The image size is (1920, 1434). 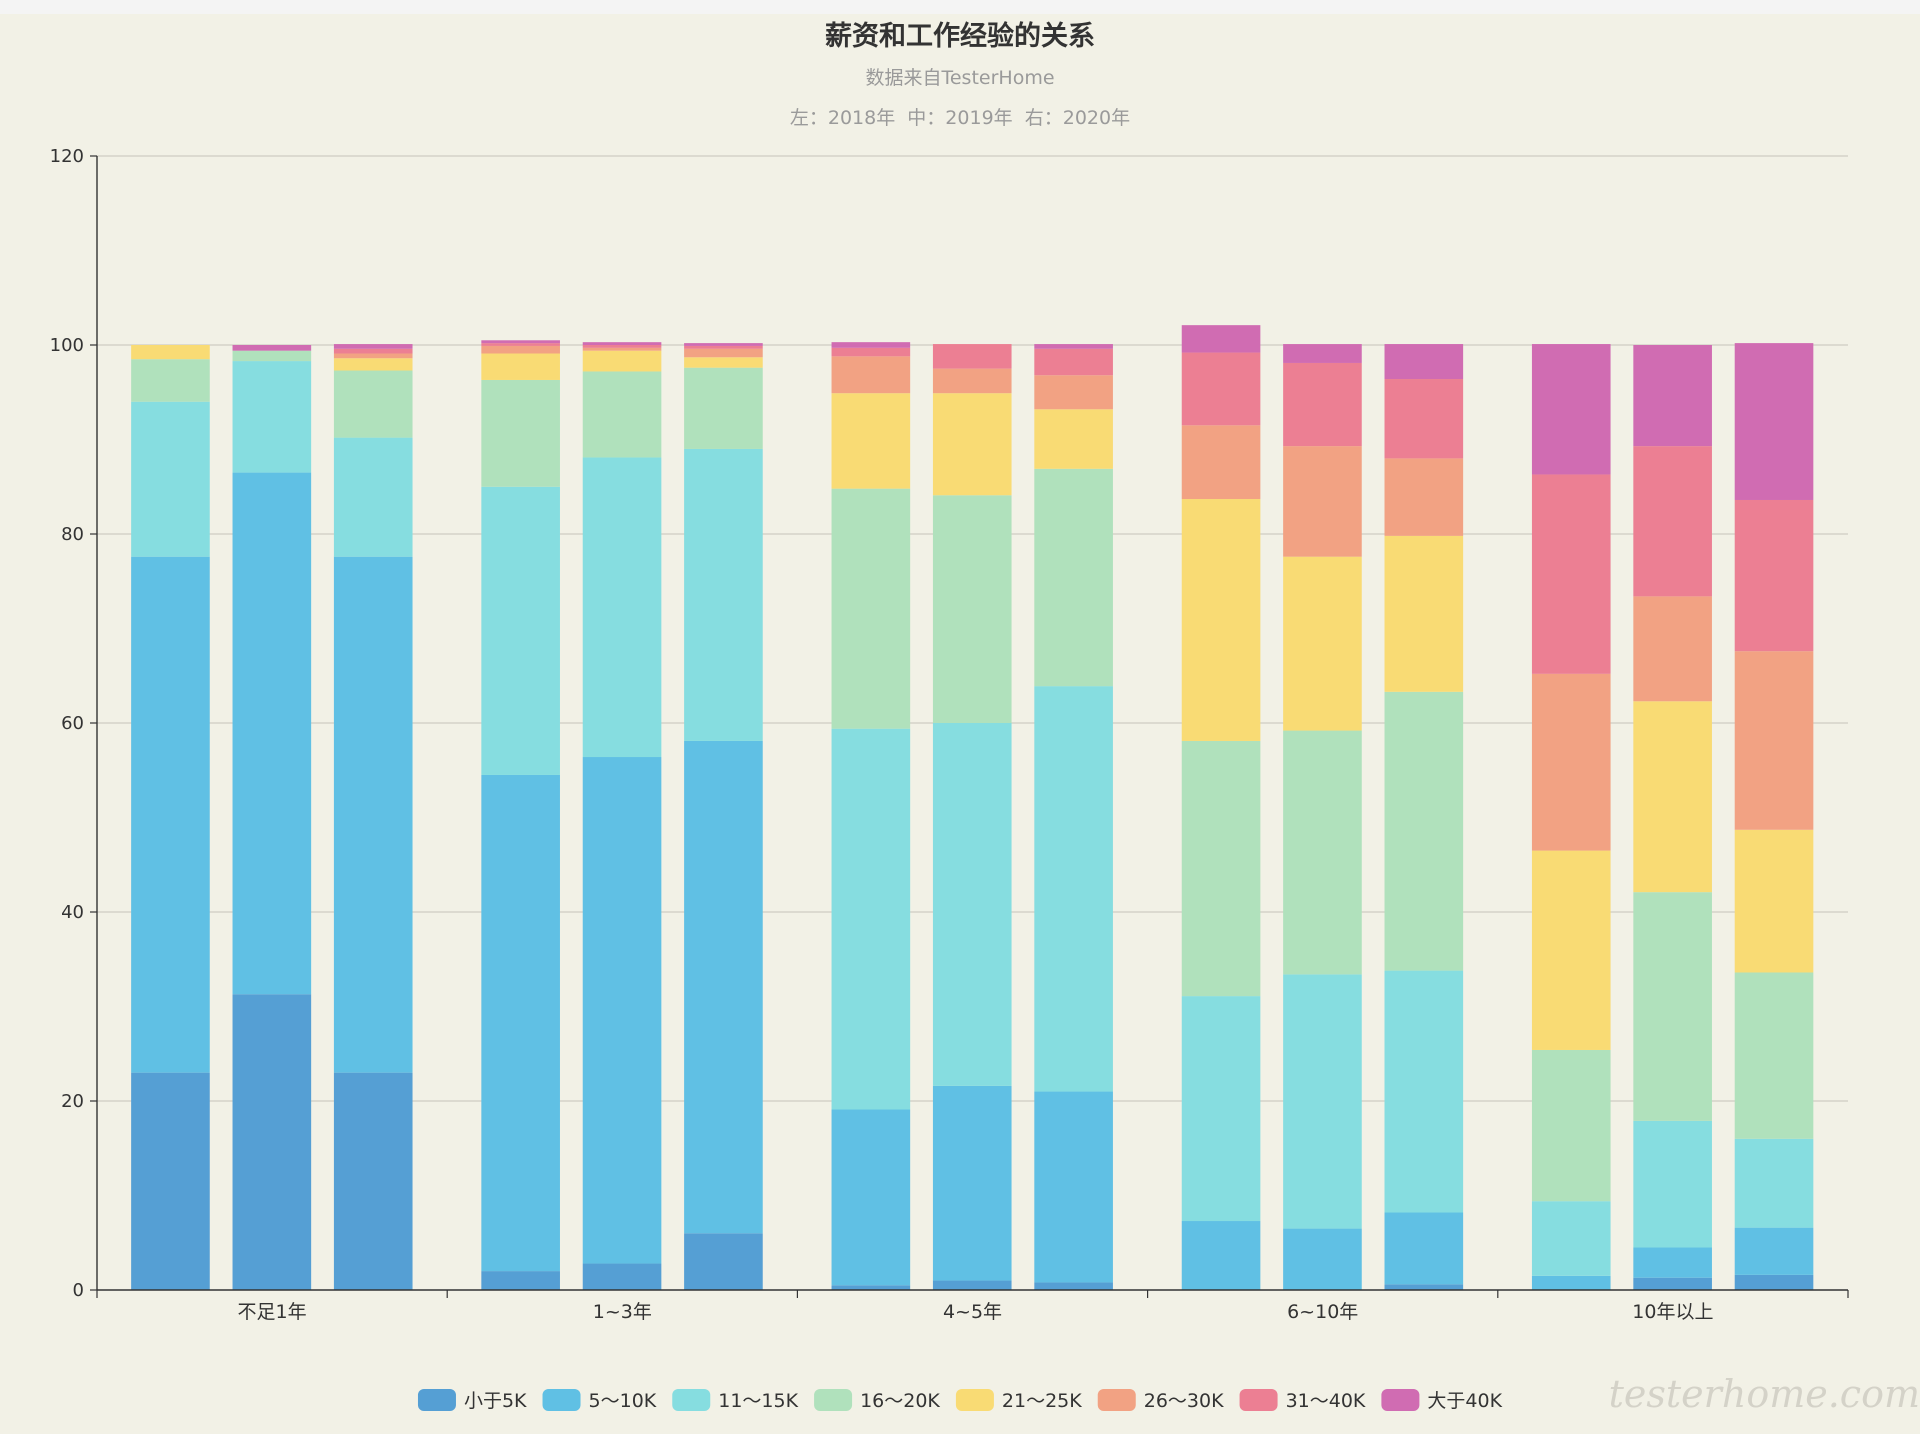 What do you see at coordinates (1322, 1312) in the screenshot?
I see `x-tick-label: 6~10年` at bounding box center [1322, 1312].